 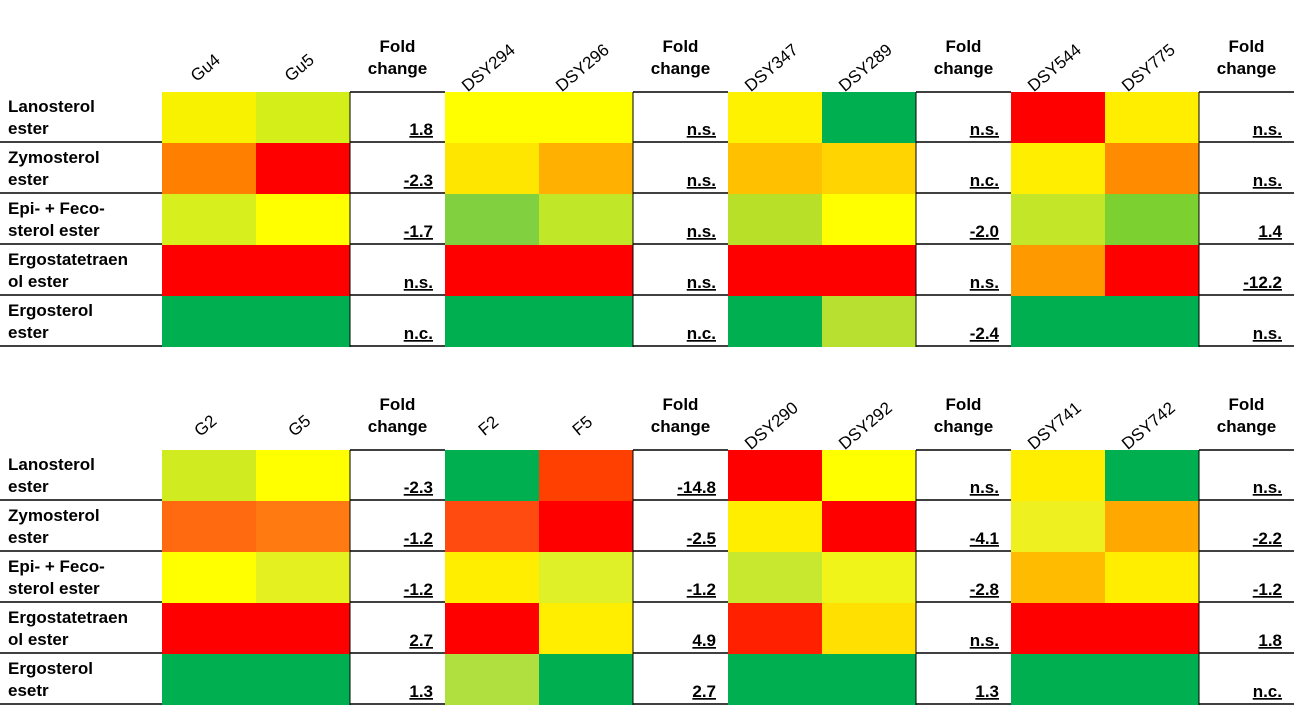 What do you see at coordinates (421, 691) in the screenshot?
I see `fold-value: 1.3` at bounding box center [421, 691].